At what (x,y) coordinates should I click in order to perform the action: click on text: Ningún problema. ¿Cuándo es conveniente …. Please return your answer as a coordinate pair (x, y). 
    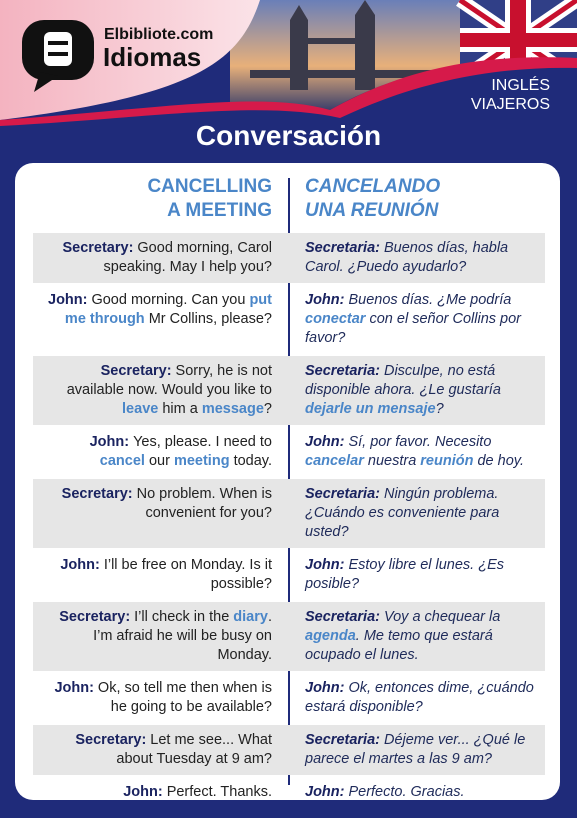
    Looking at the image, I should click on (402, 513).